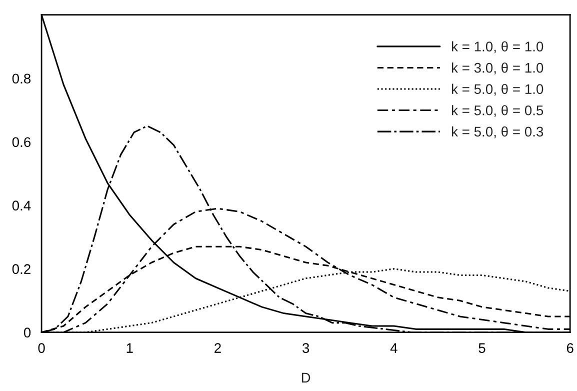 This screenshot has width=577, height=391. What do you see at coordinates (306, 348) in the screenshot?
I see `x-tick-label: 3` at bounding box center [306, 348].